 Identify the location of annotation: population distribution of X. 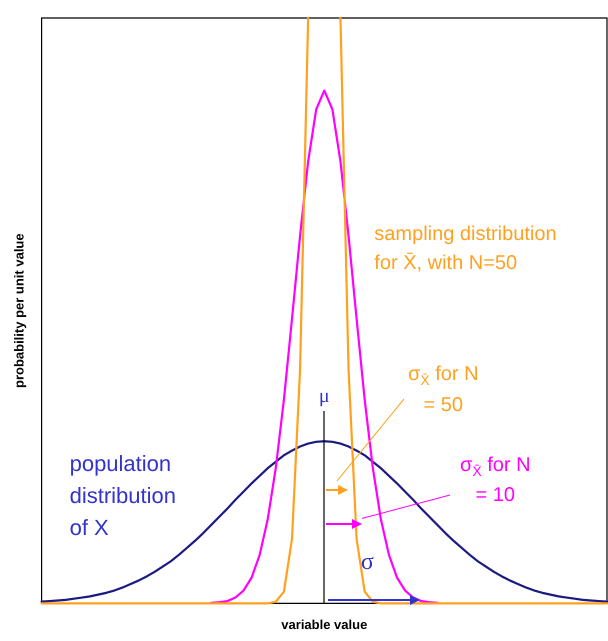
(123, 496).